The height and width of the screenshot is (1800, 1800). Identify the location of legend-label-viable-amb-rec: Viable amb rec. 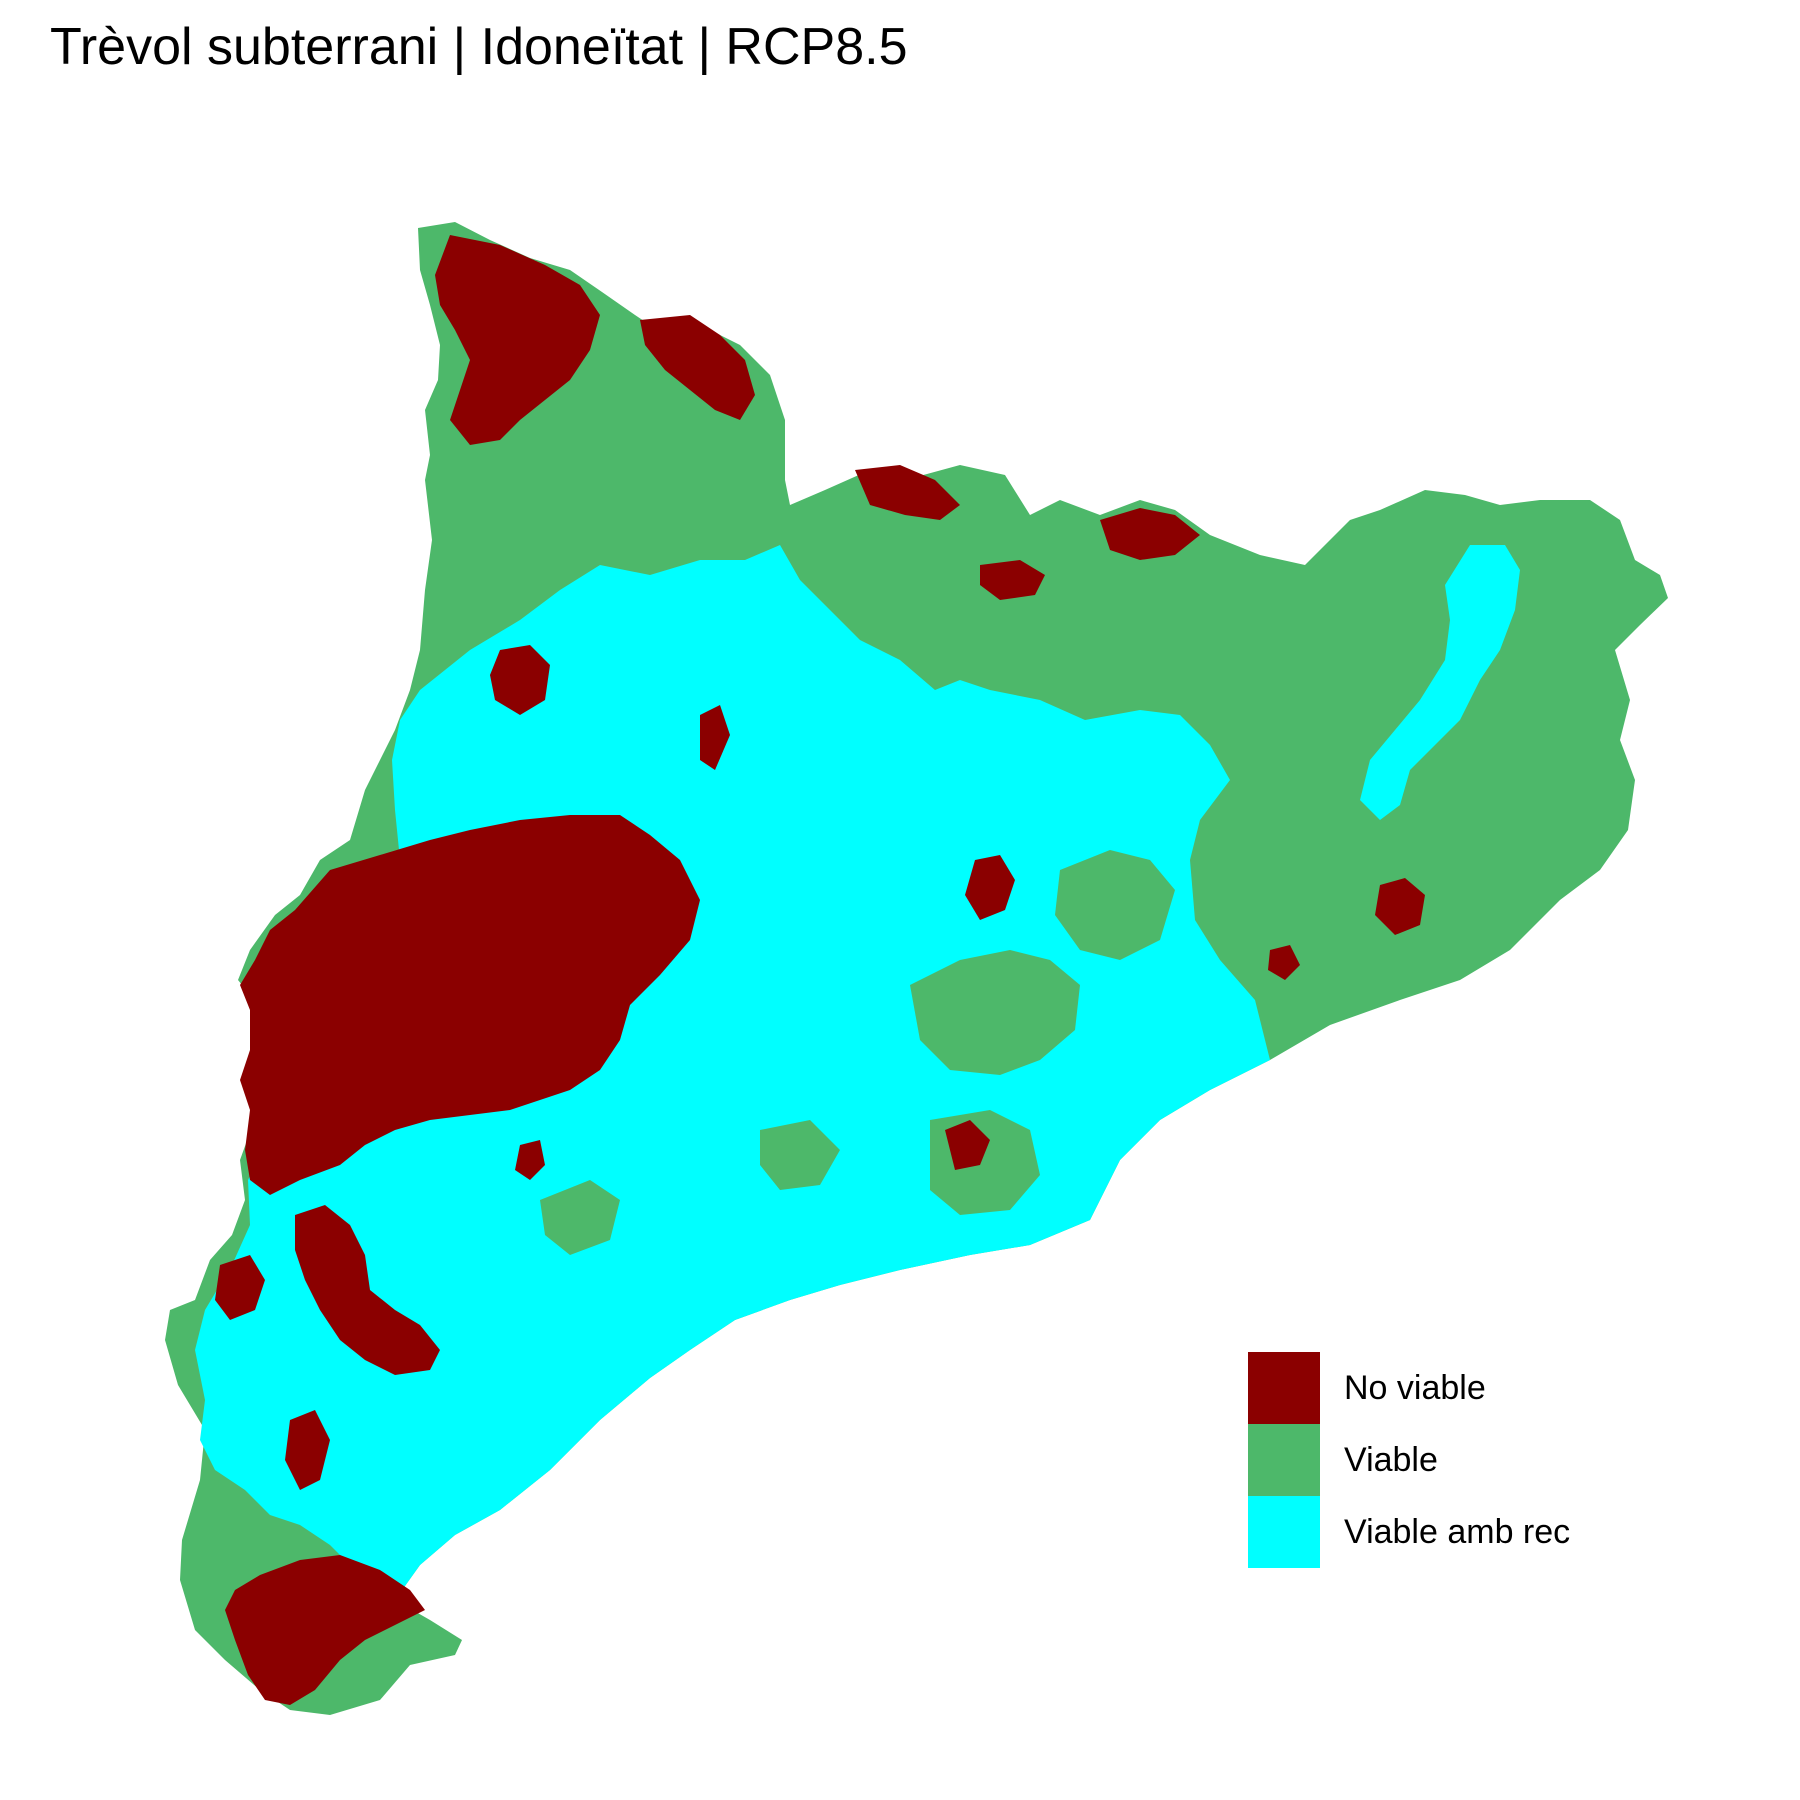
(1457, 1531).